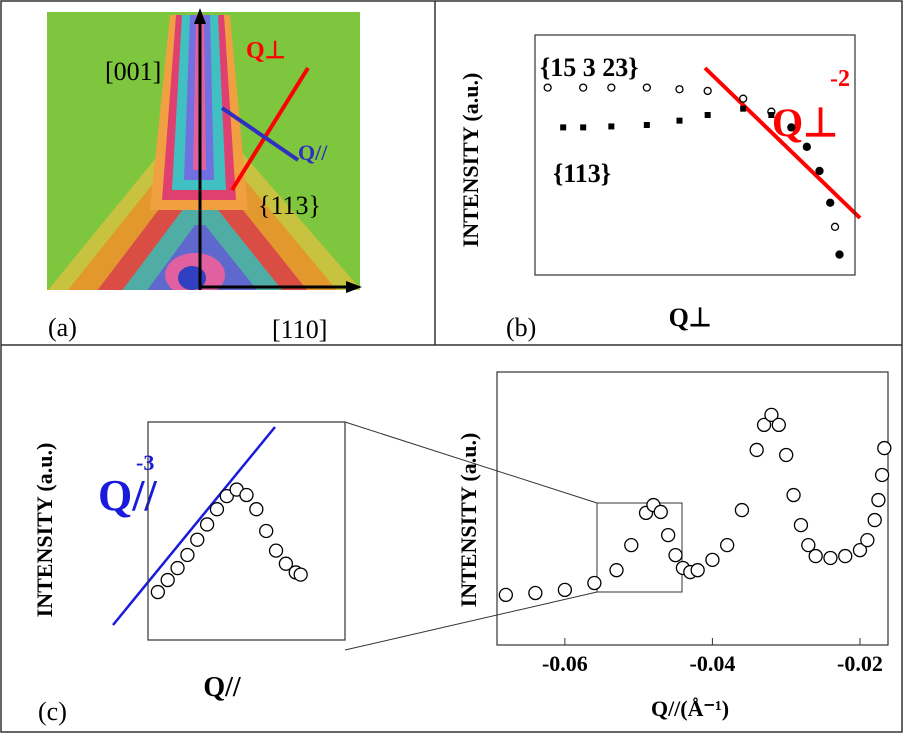  Describe the element at coordinates (639, 547) in the screenshot. I see `zoom-box` at that location.